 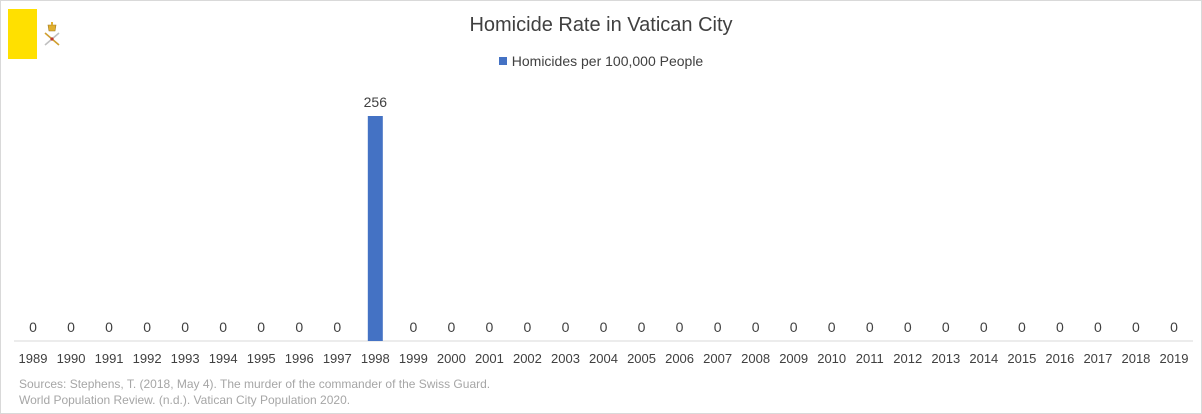 What do you see at coordinates (755, 358) in the screenshot?
I see `x-tick-label-2008: 2008` at bounding box center [755, 358].